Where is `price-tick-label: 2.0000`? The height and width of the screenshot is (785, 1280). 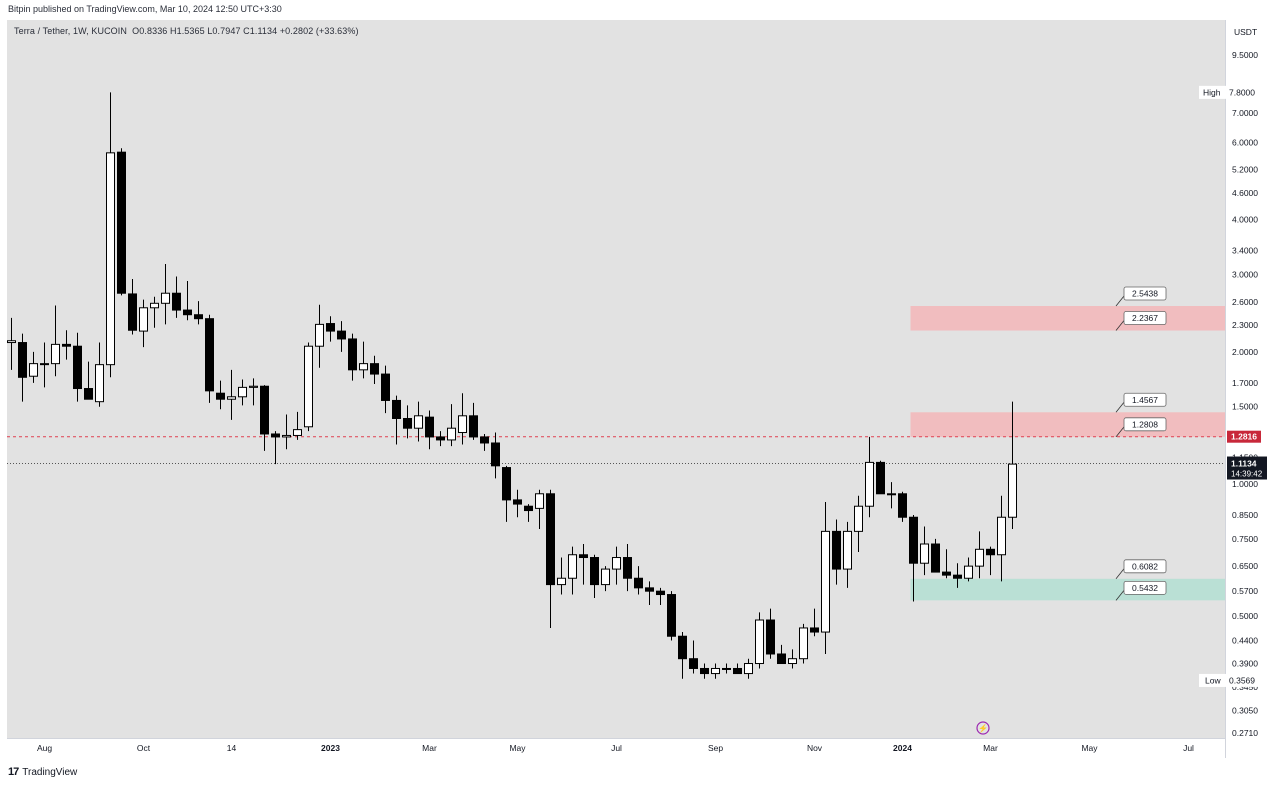 price-tick-label: 2.0000 is located at coordinates (1245, 352).